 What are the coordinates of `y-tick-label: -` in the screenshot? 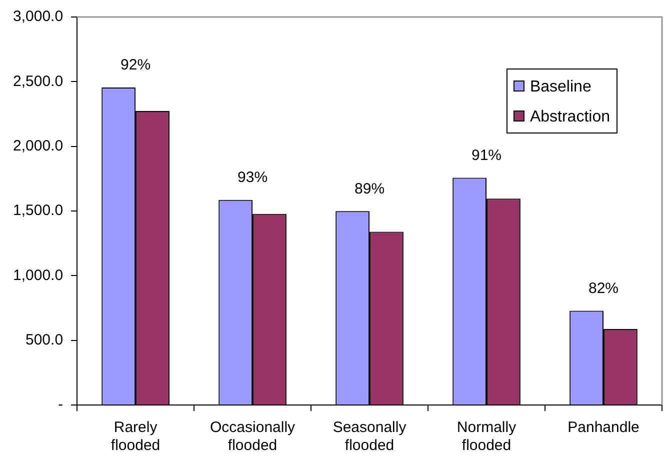 It's located at (61, 405).